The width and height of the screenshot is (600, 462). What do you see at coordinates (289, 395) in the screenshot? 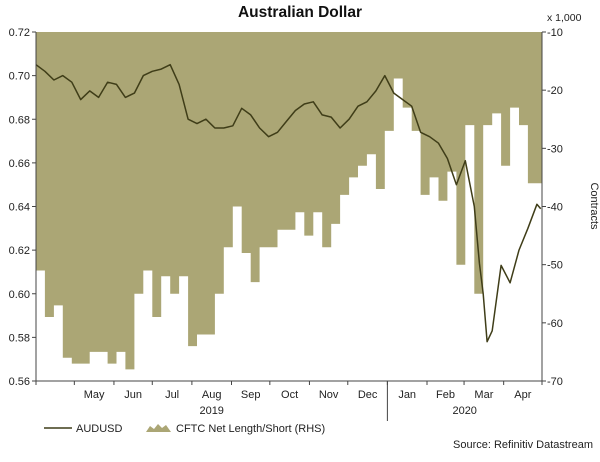
I see `x-month-label: Oct` at bounding box center [289, 395].